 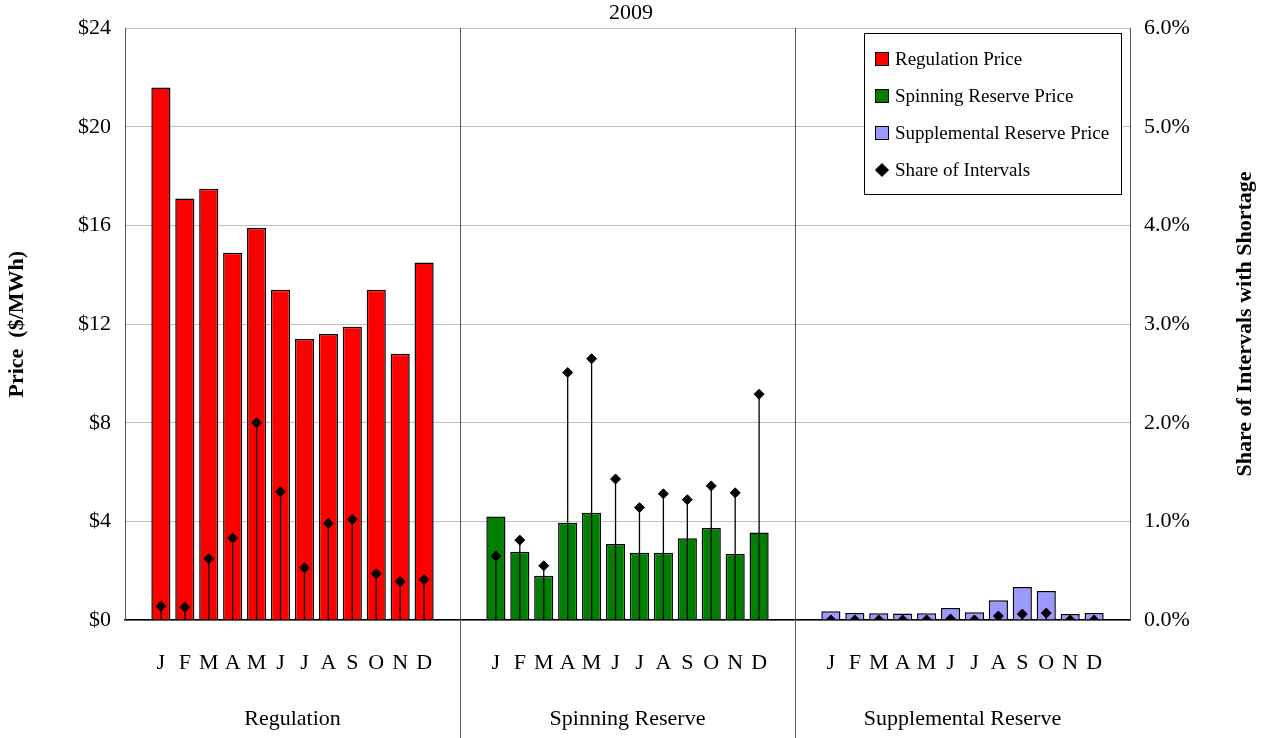 What do you see at coordinates (1167, 618) in the screenshot?
I see `y2-tick-label: 0.0%` at bounding box center [1167, 618].